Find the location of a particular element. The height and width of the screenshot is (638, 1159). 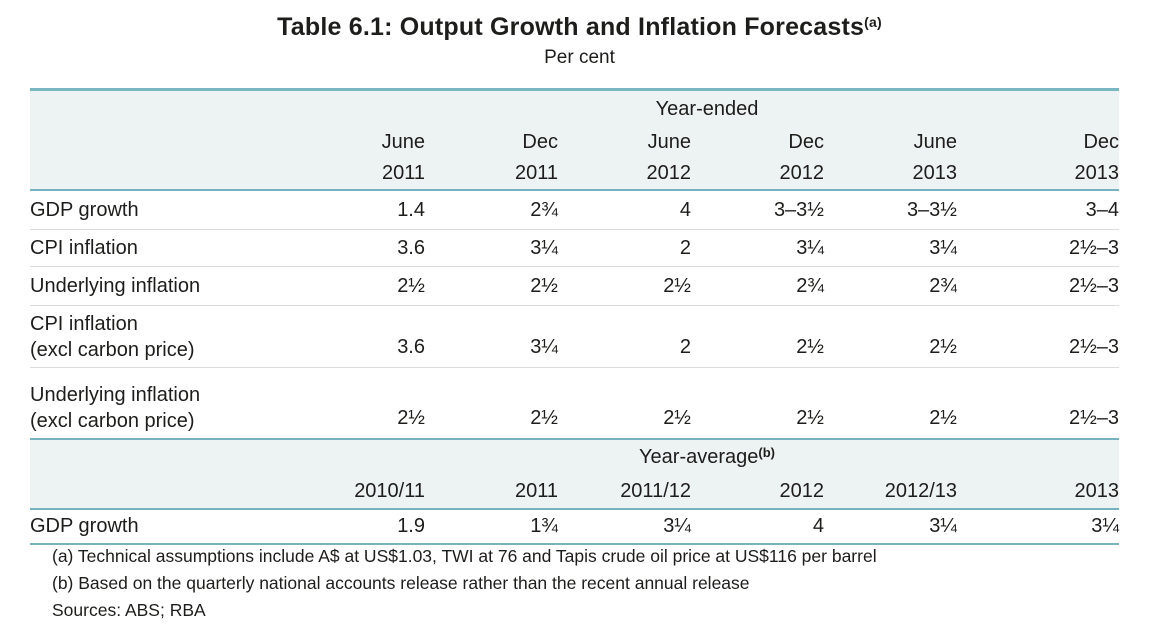

year-ended-year-row: 2011 2011 2012 2012 2013 2013 is located at coordinates (575, 174).